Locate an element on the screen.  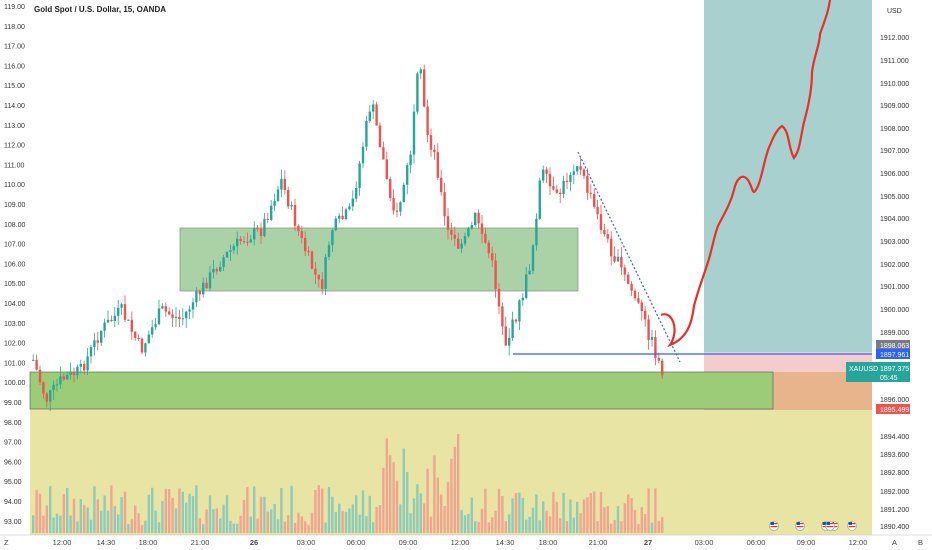
right-axis-tick: 1911.000 is located at coordinates (894, 61).